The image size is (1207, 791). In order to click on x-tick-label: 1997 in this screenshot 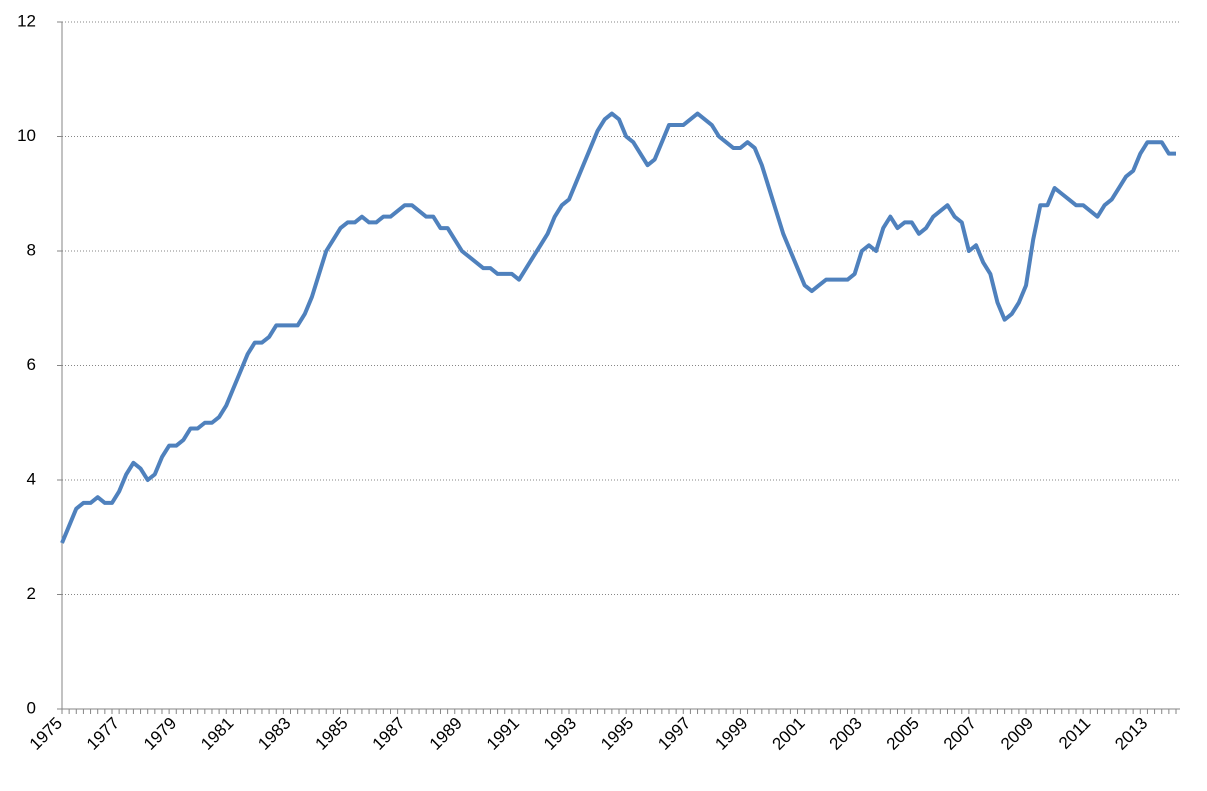, I will do `click(674, 734)`.